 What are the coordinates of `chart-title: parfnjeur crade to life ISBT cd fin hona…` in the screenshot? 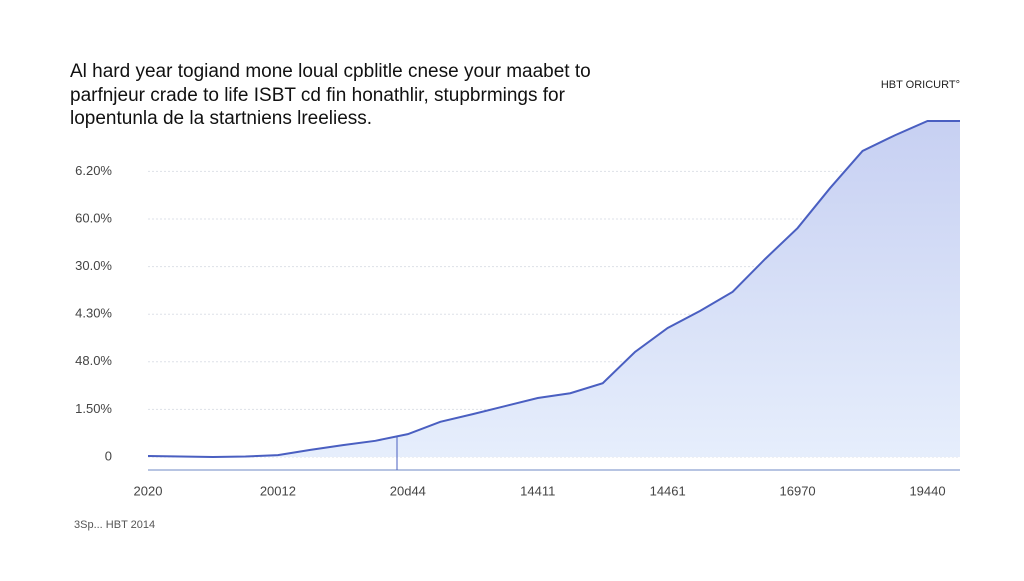 It's located at (318, 95).